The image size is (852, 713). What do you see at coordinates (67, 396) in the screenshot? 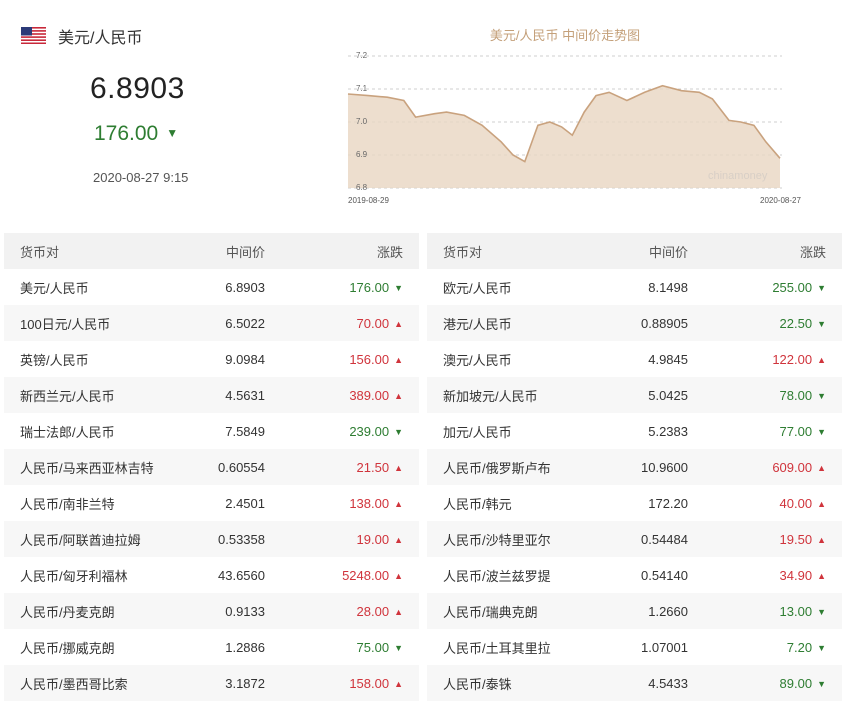
I see `pair-name: 新西兰元/人民币` at bounding box center [67, 396].